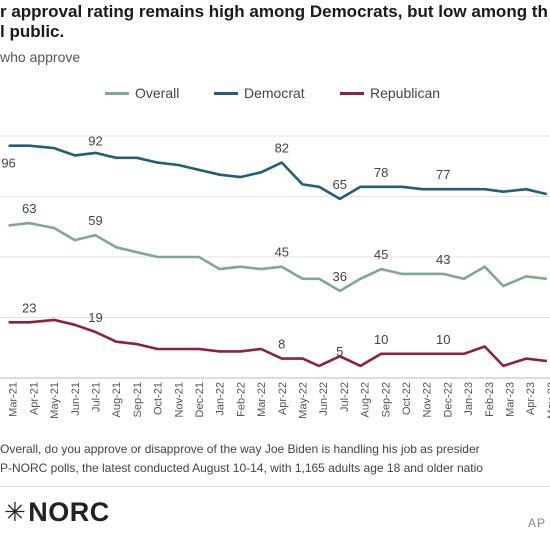 This screenshot has height=550, width=550. What do you see at coordinates (34, 398) in the screenshot?
I see `x-tick-label: Apr-21` at bounding box center [34, 398].